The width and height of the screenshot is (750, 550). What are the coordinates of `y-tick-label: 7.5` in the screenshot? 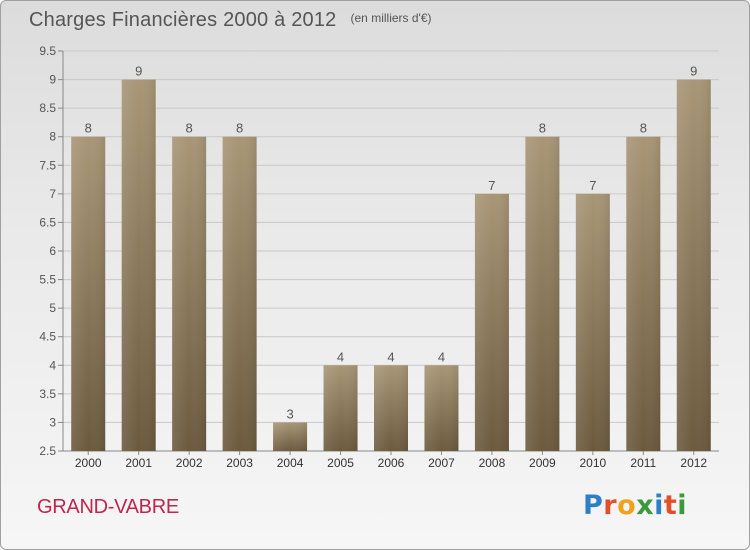 It's located at (47, 165).